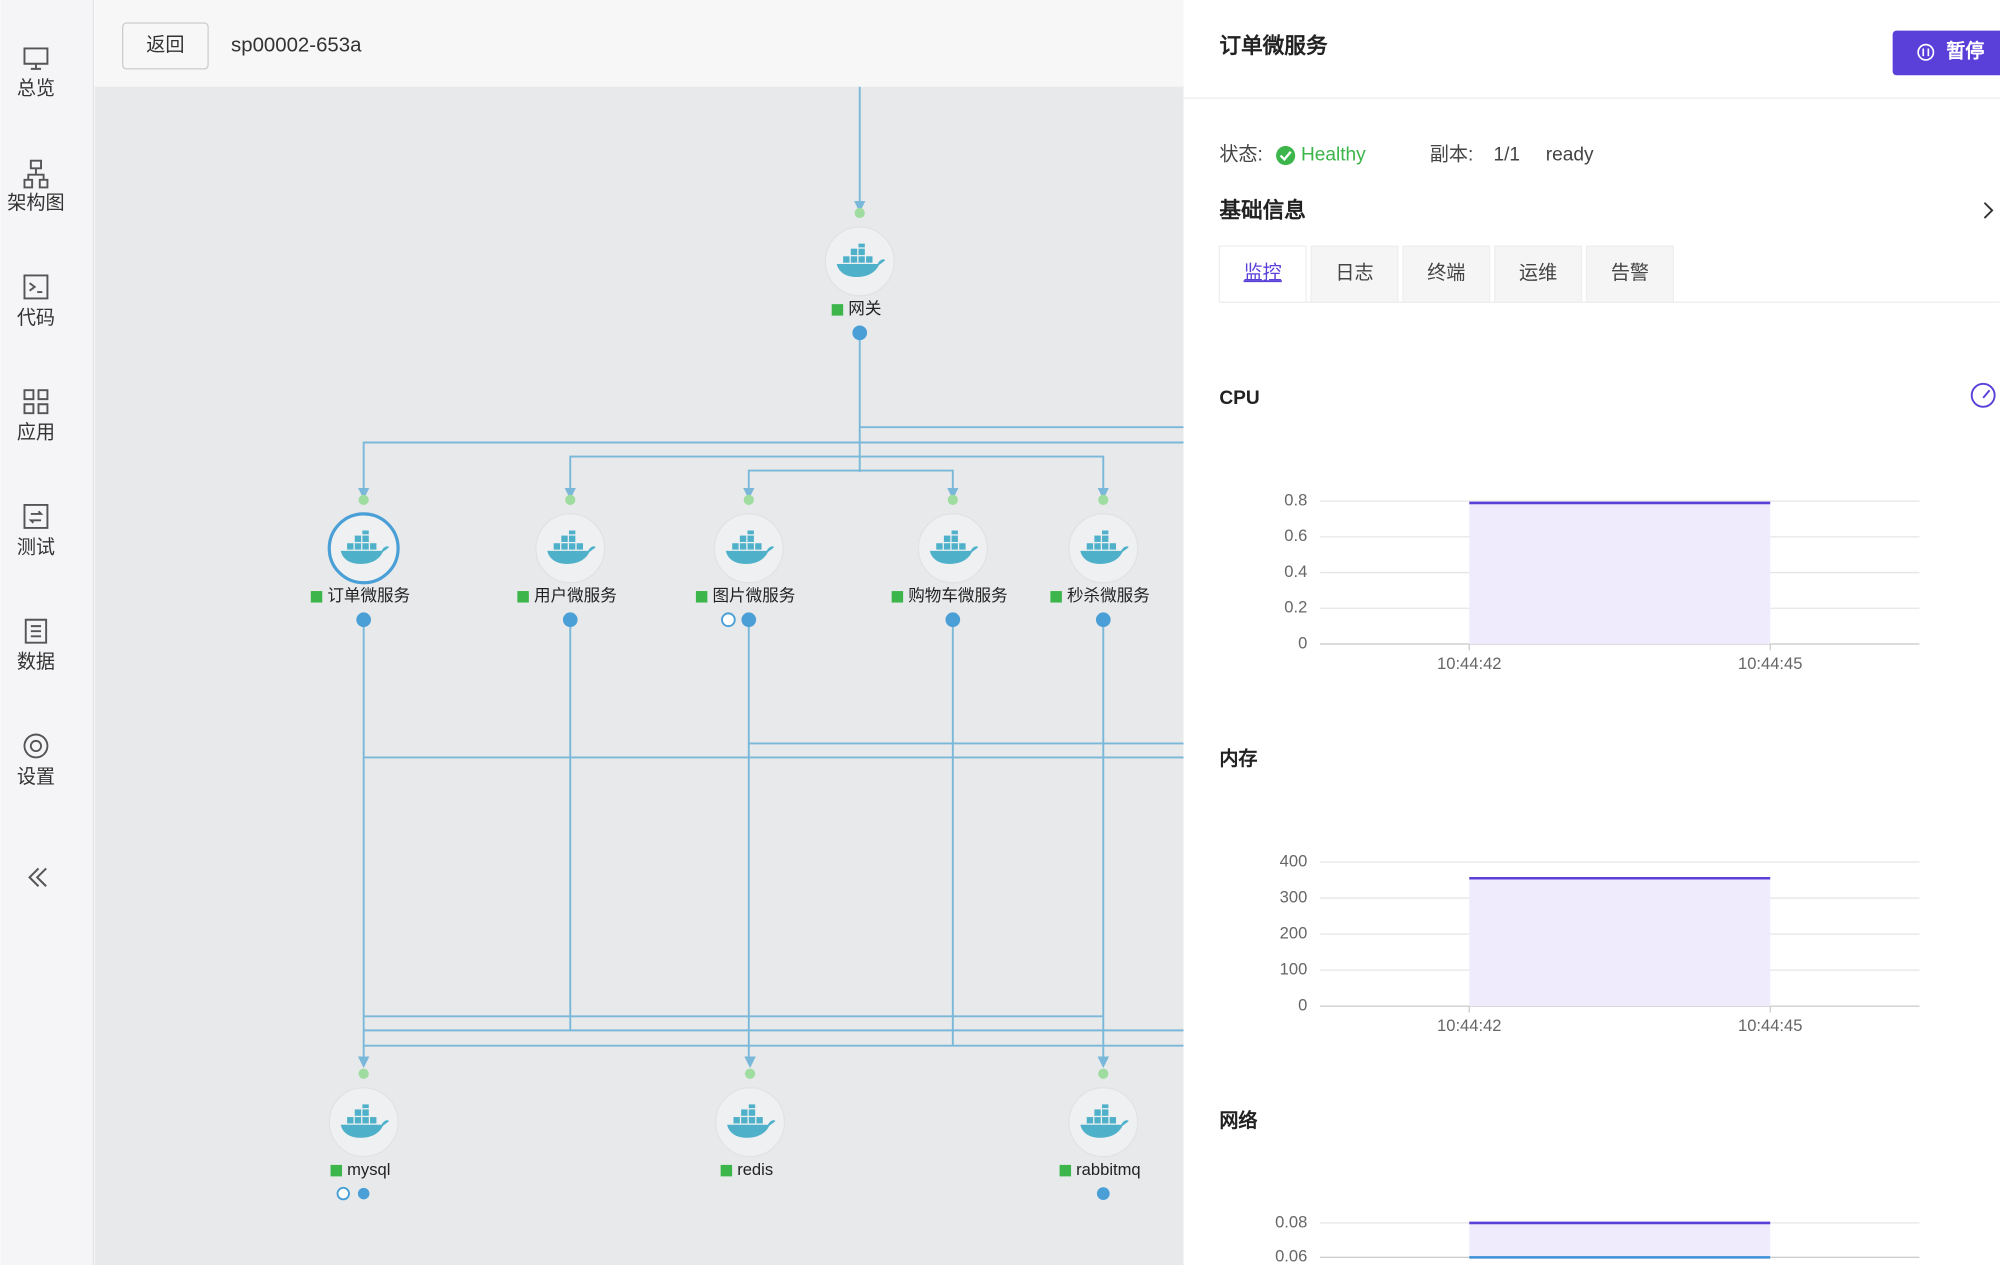  What do you see at coordinates (37, 877) in the screenshot?
I see `collapse-icon` at bounding box center [37, 877].